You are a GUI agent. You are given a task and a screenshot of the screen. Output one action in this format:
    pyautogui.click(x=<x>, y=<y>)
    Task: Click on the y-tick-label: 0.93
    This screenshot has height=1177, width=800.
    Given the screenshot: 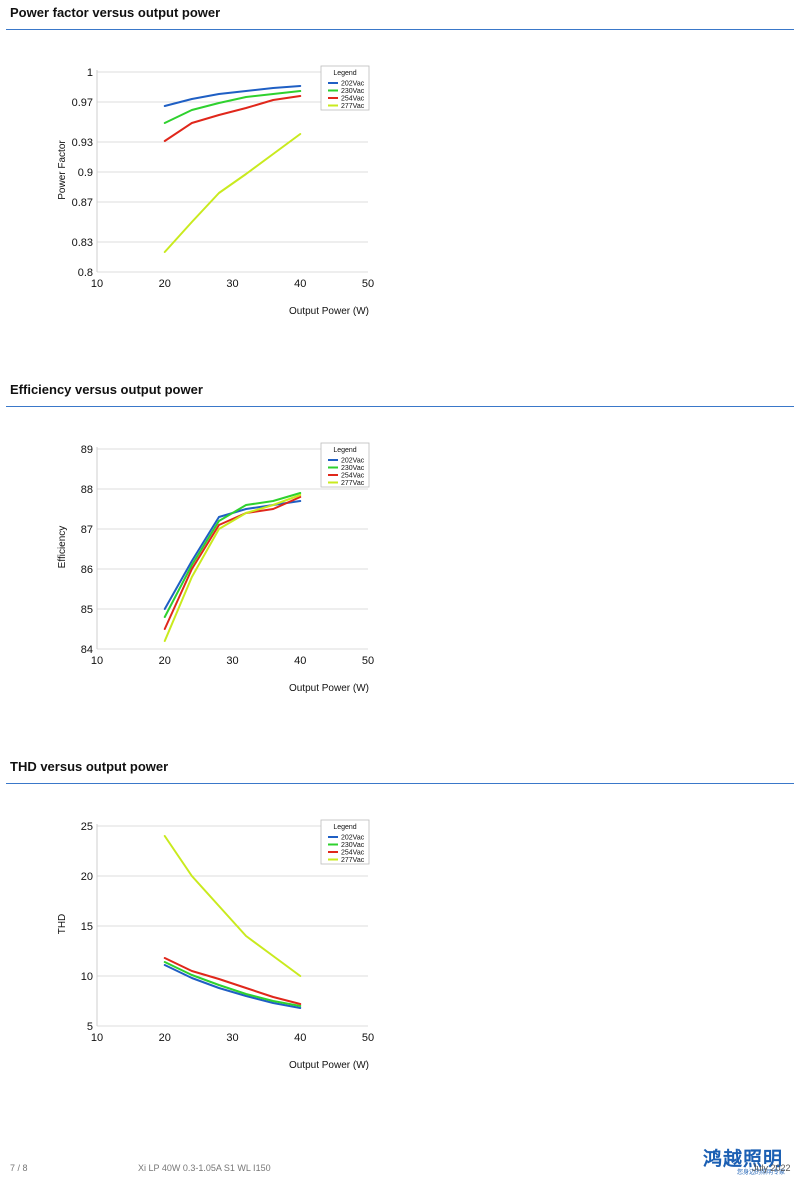 What is the action you would take?
    pyautogui.click(x=82, y=143)
    